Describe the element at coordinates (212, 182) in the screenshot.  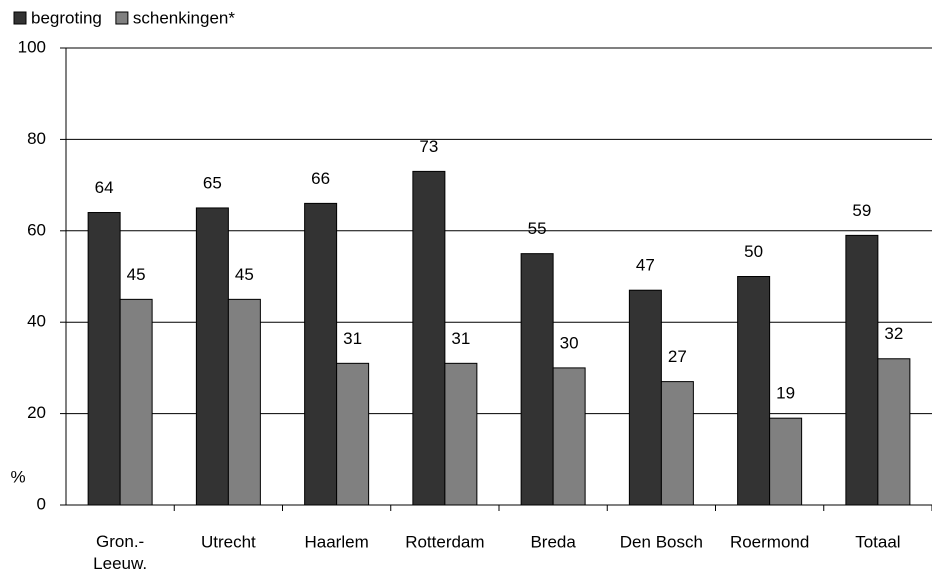
I see `data-label: 65` at that location.